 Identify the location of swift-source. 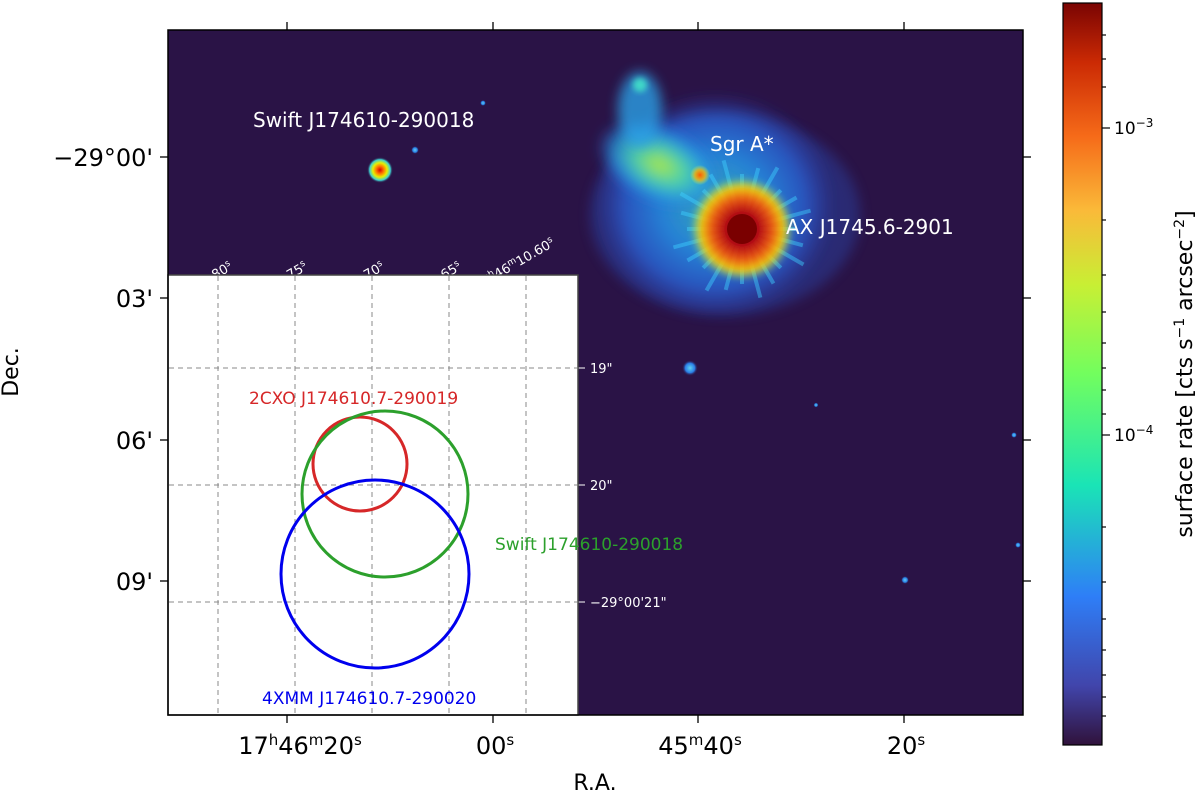
(380, 170).